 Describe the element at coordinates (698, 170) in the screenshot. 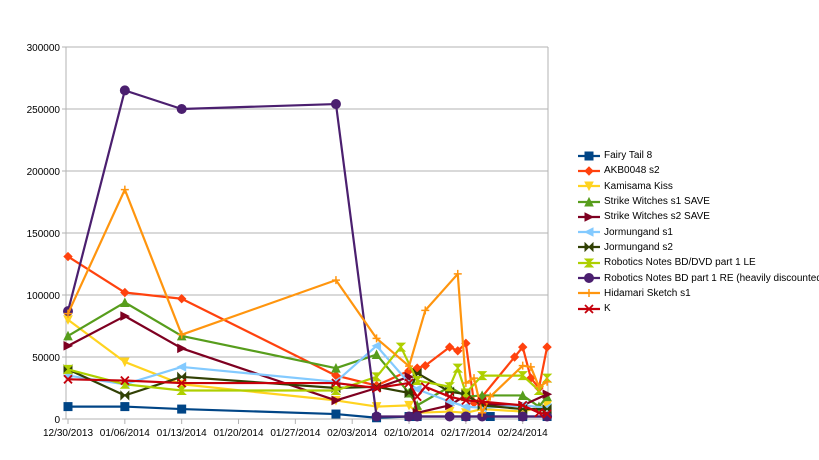

I see `legend-item: AKB0048 s2` at that location.